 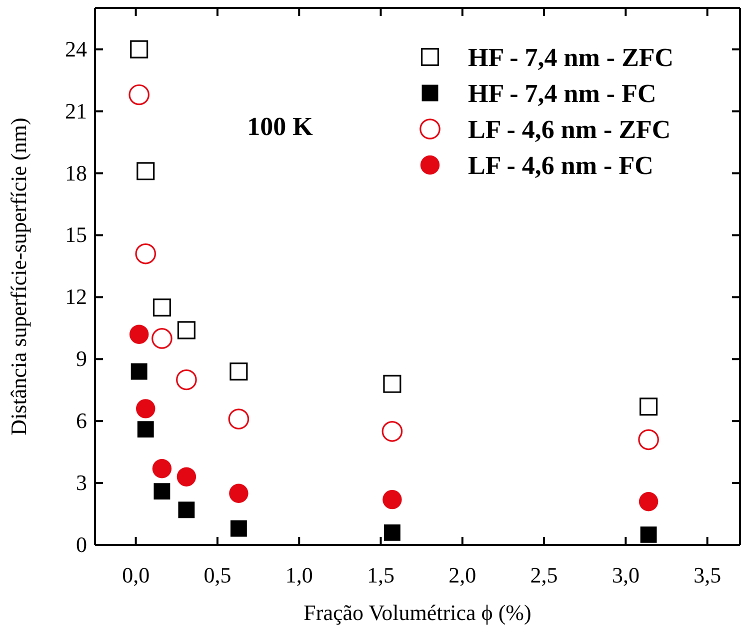 What do you see at coordinates (81, 483) in the screenshot?
I see `y-tick-label: 3` at bounding box center [81, 483].